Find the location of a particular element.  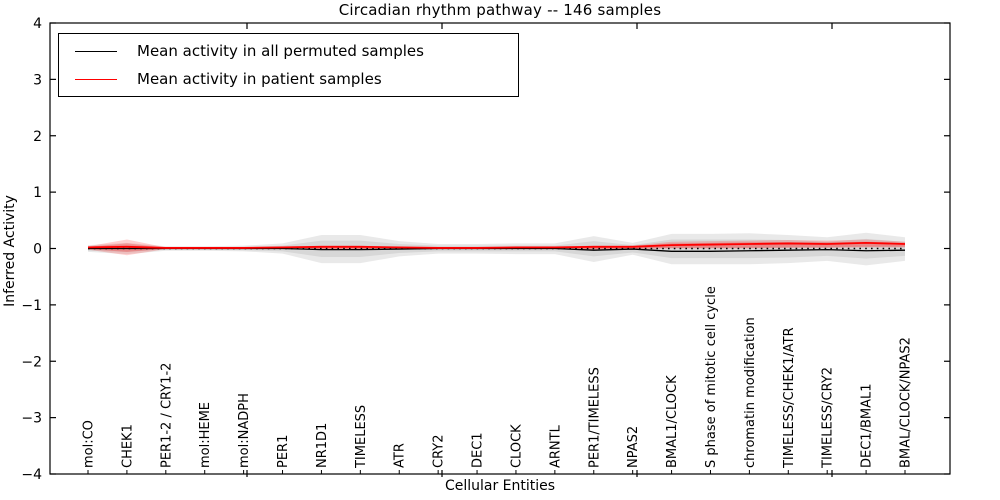

patient-mean-line is located at coordinates (496, 245).